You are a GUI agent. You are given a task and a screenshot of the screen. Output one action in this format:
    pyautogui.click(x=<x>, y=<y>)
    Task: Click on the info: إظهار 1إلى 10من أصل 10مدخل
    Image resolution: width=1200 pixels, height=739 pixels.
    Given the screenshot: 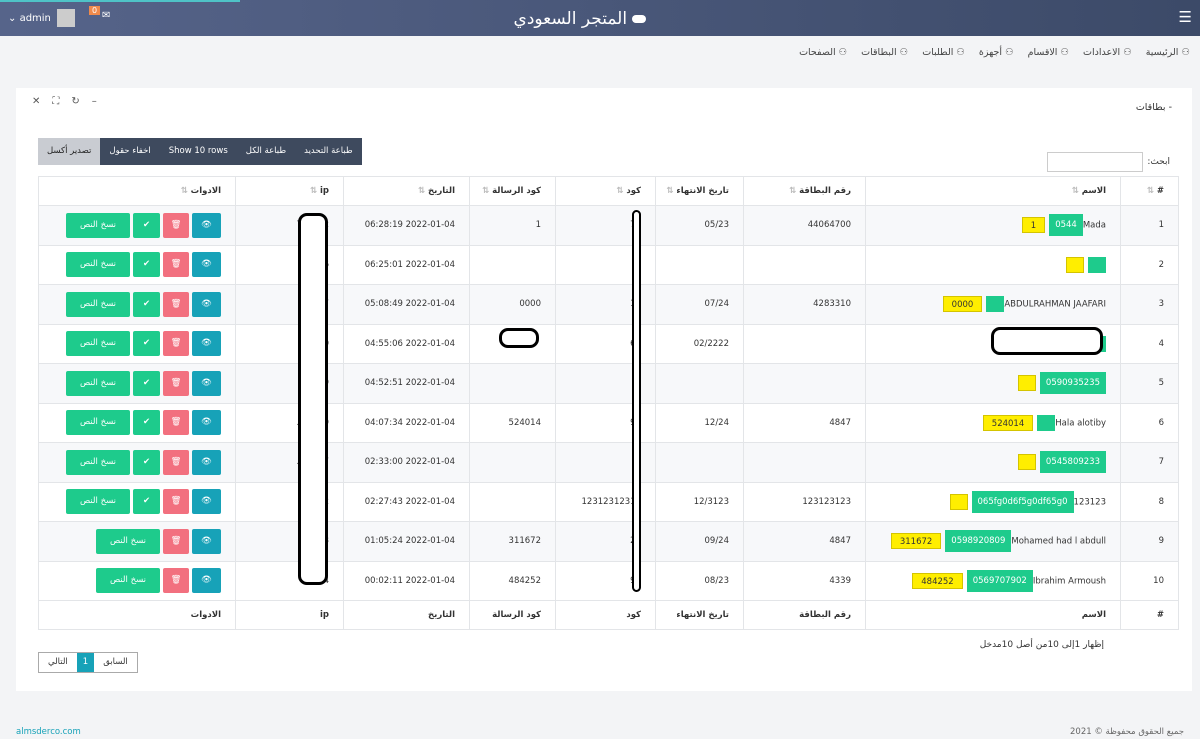 What is the action you would take?
    pyautogui.click(x=1041, y=645)
    